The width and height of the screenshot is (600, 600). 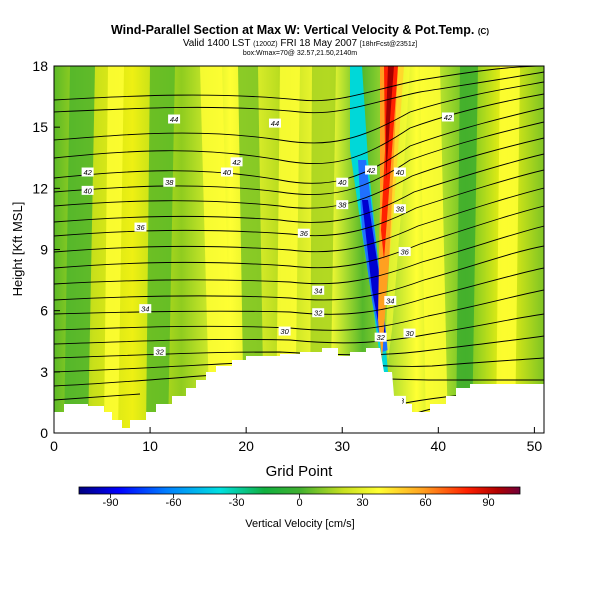 I want to click on y-tick-label: 3, so click(x=44, y=372).